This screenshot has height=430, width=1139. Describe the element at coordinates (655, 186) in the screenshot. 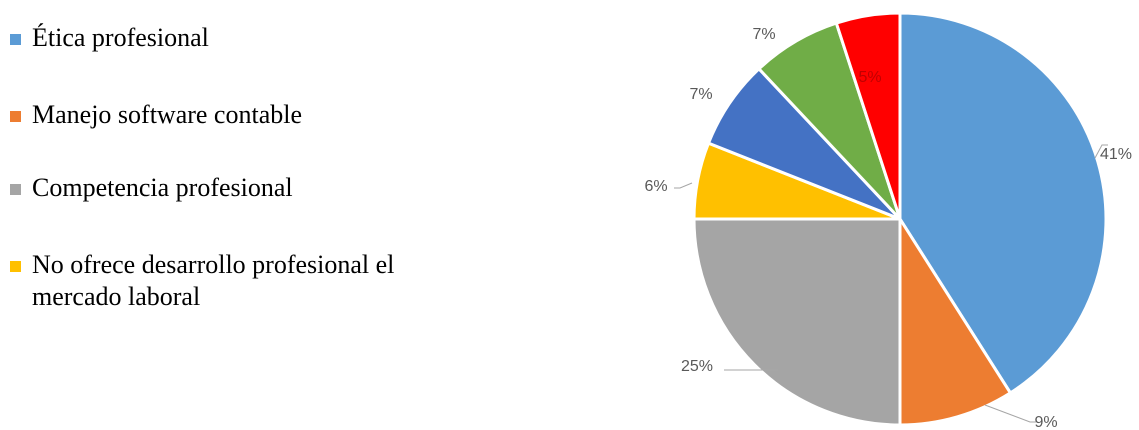

I see `data-label: 6%` at that location.